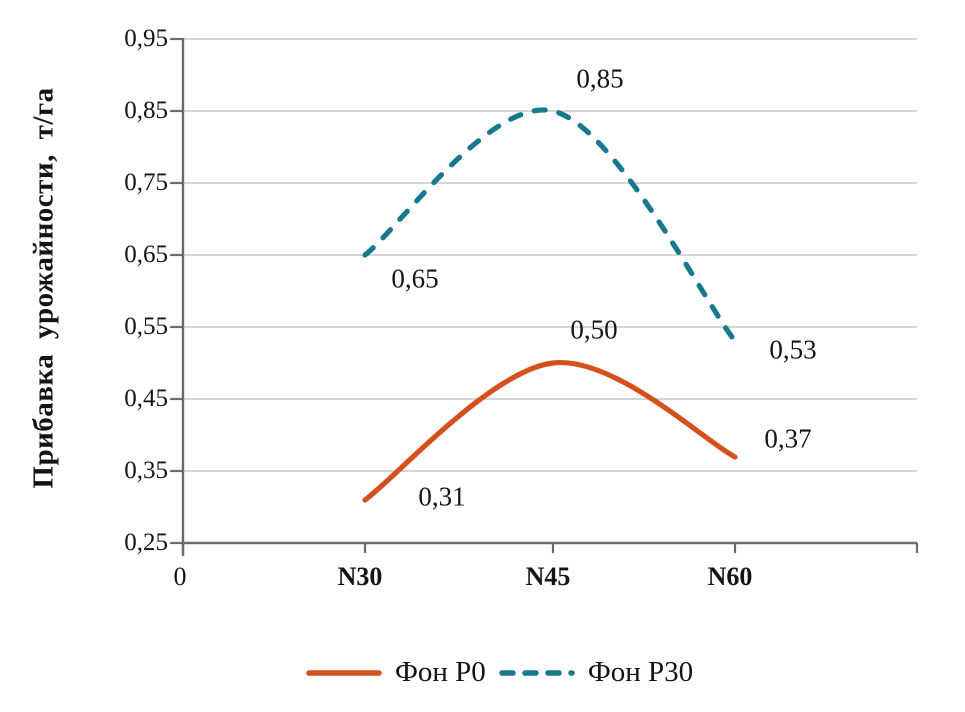 This screenshot has height=712, width=965. What do you see at coordinates (600, 78) in the screenshot?
I see `data-label: 0,85` at bounding box center [600, 78].